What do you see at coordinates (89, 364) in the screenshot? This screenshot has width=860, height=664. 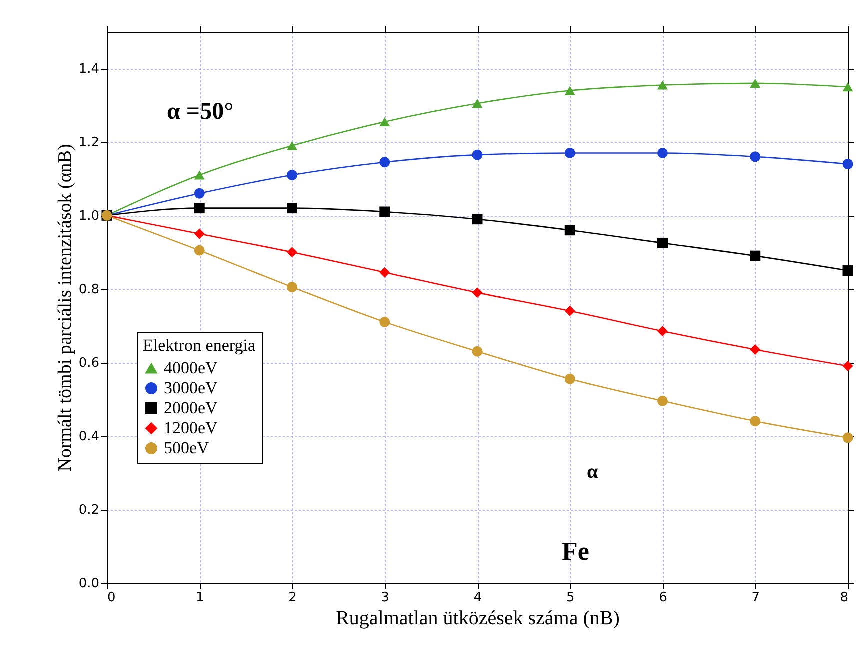 I see `y-tick-label: 0.6` at bounding box center [89, 364].